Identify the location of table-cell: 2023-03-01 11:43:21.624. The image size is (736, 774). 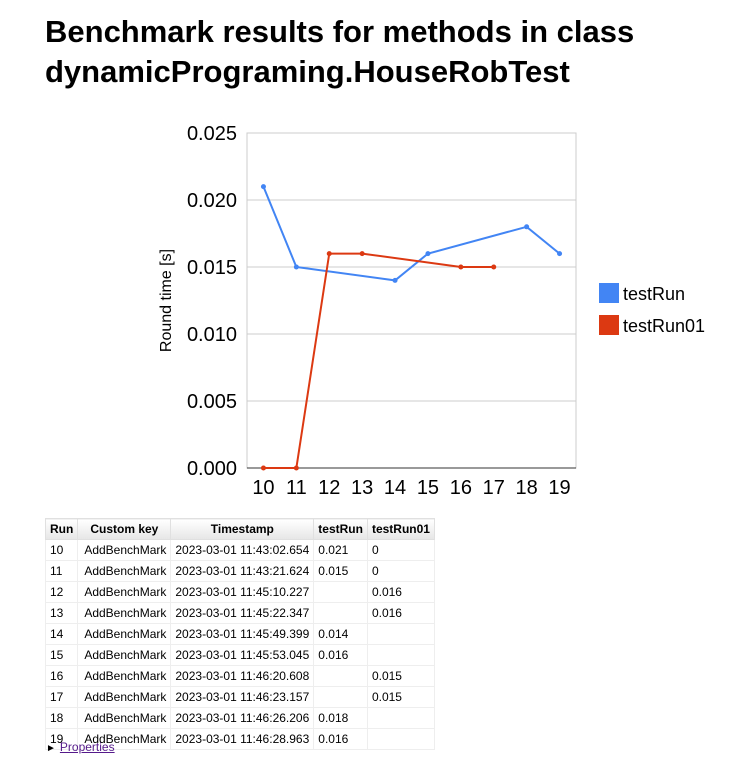
(242, 571).